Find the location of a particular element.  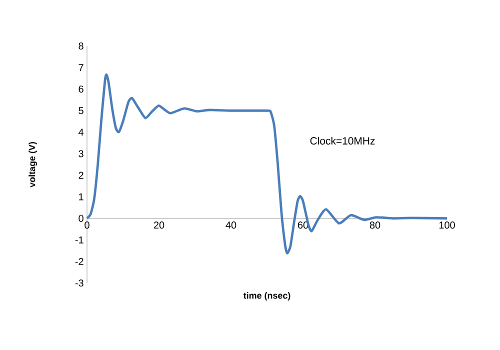

y-tick-label: 3 is located at coordinates (81, 154).